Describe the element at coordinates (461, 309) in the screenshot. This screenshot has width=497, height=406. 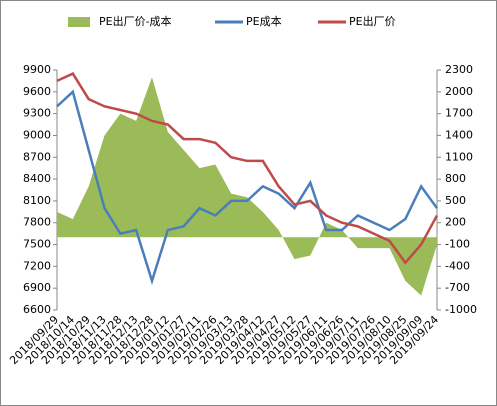
I see `y2-tick-label: -1000` at that location.